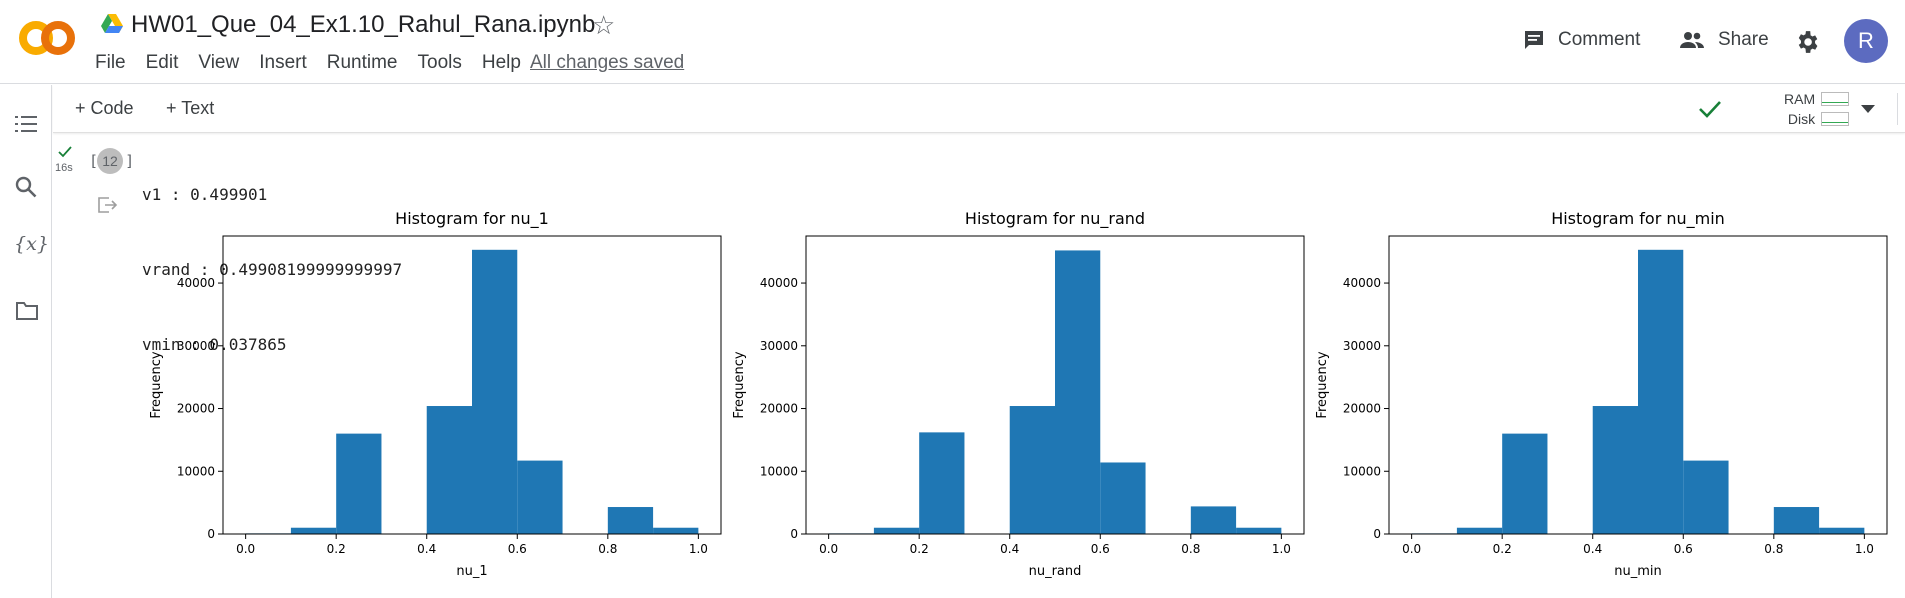 This screenshot has width=1905, height=598. Describe the element at coordinates (472, 219) in the screenshot. I see `chart-title: Histogram for nu_1` at that location.